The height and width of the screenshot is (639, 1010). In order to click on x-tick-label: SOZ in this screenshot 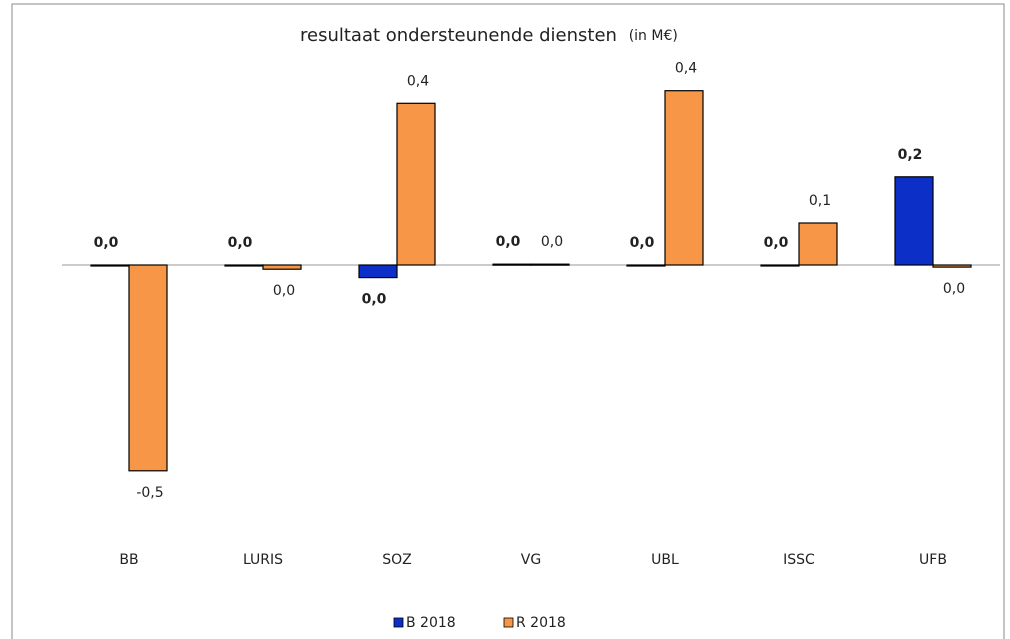, I will do `click(397, 560)`.